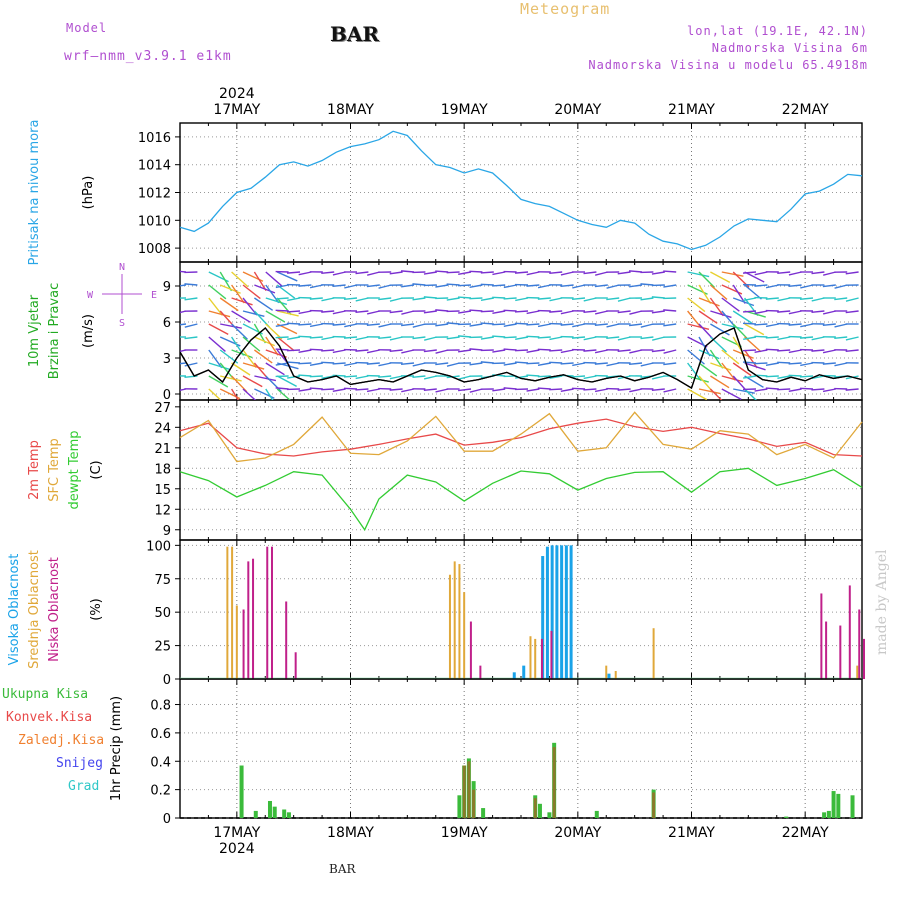 Image resolution: width=900 pixels, height=900 pixels. I want to click on y-tick-label: 0.4, so click(160, 762).